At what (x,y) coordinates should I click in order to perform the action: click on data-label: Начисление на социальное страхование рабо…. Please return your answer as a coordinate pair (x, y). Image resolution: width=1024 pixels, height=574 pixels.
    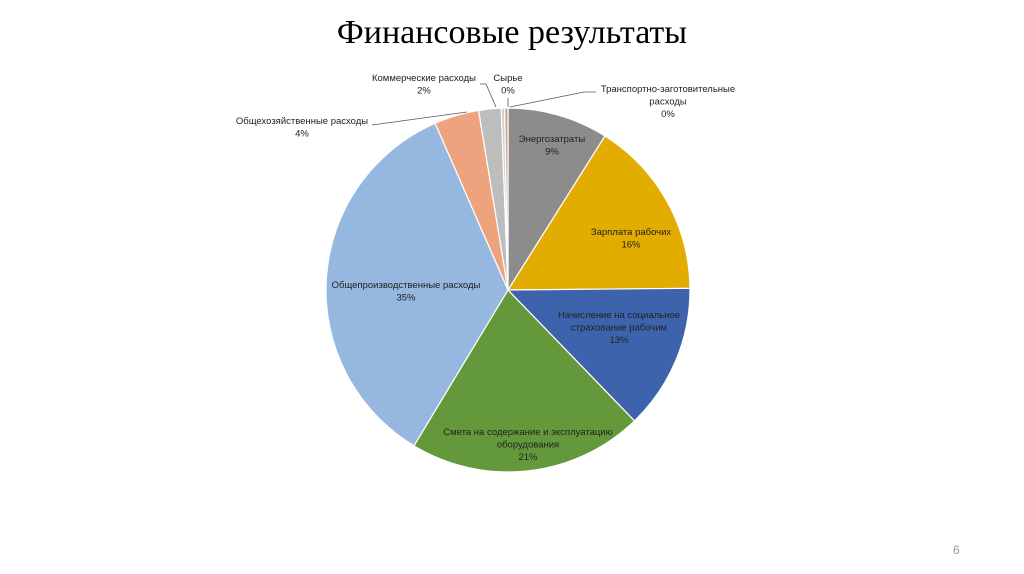
    Looking at the image, I should click on (619, 328).